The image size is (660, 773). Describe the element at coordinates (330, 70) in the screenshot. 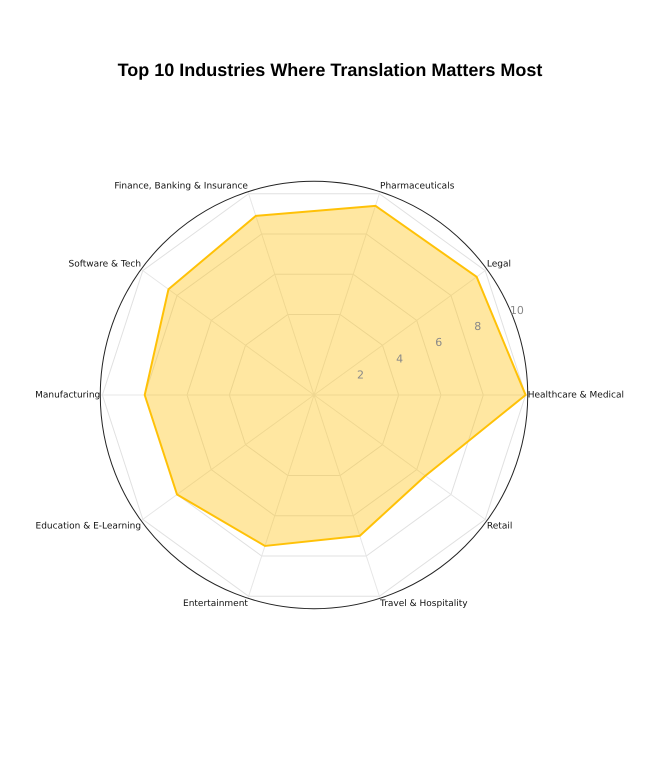

I see `chart-title: Top 10 Industries Where Translation Matters Most` at that location.